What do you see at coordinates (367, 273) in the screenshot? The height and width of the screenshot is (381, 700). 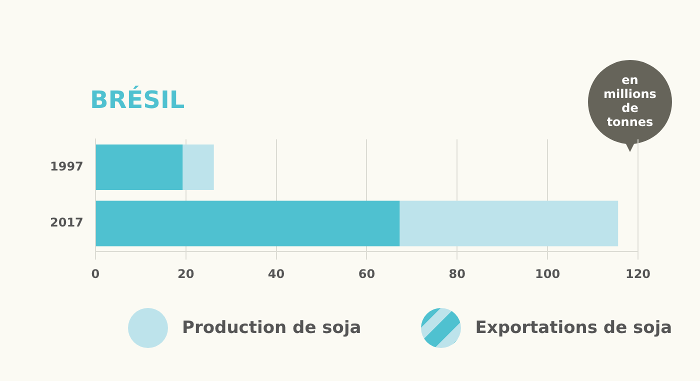 I see `x-tick-label: 60` at bounding box center [367, 273].